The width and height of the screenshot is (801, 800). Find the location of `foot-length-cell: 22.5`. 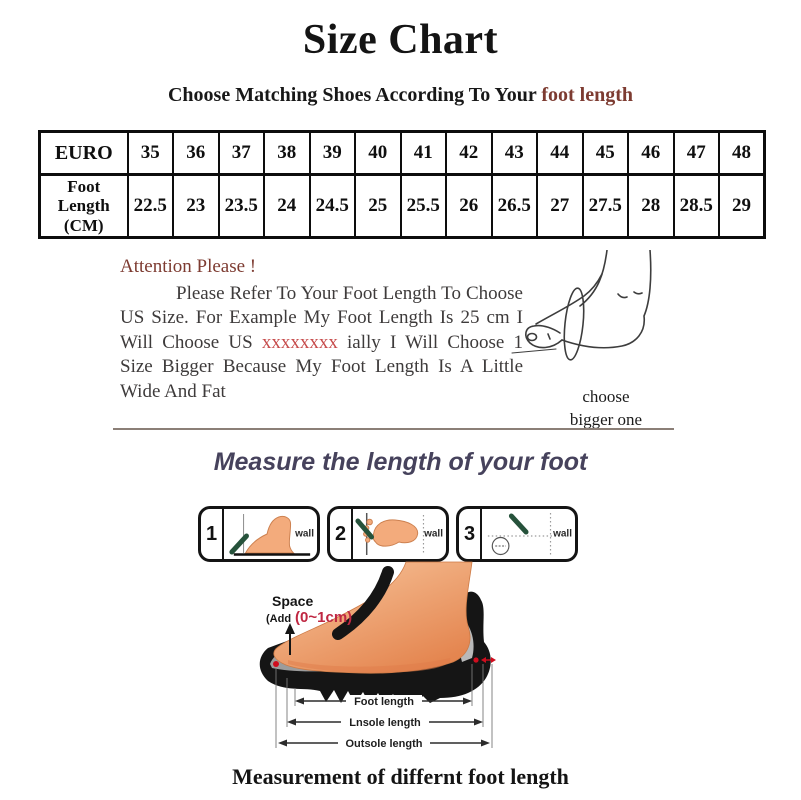

foot-length-cell: 22.5 is located at coordinates (150, 206).